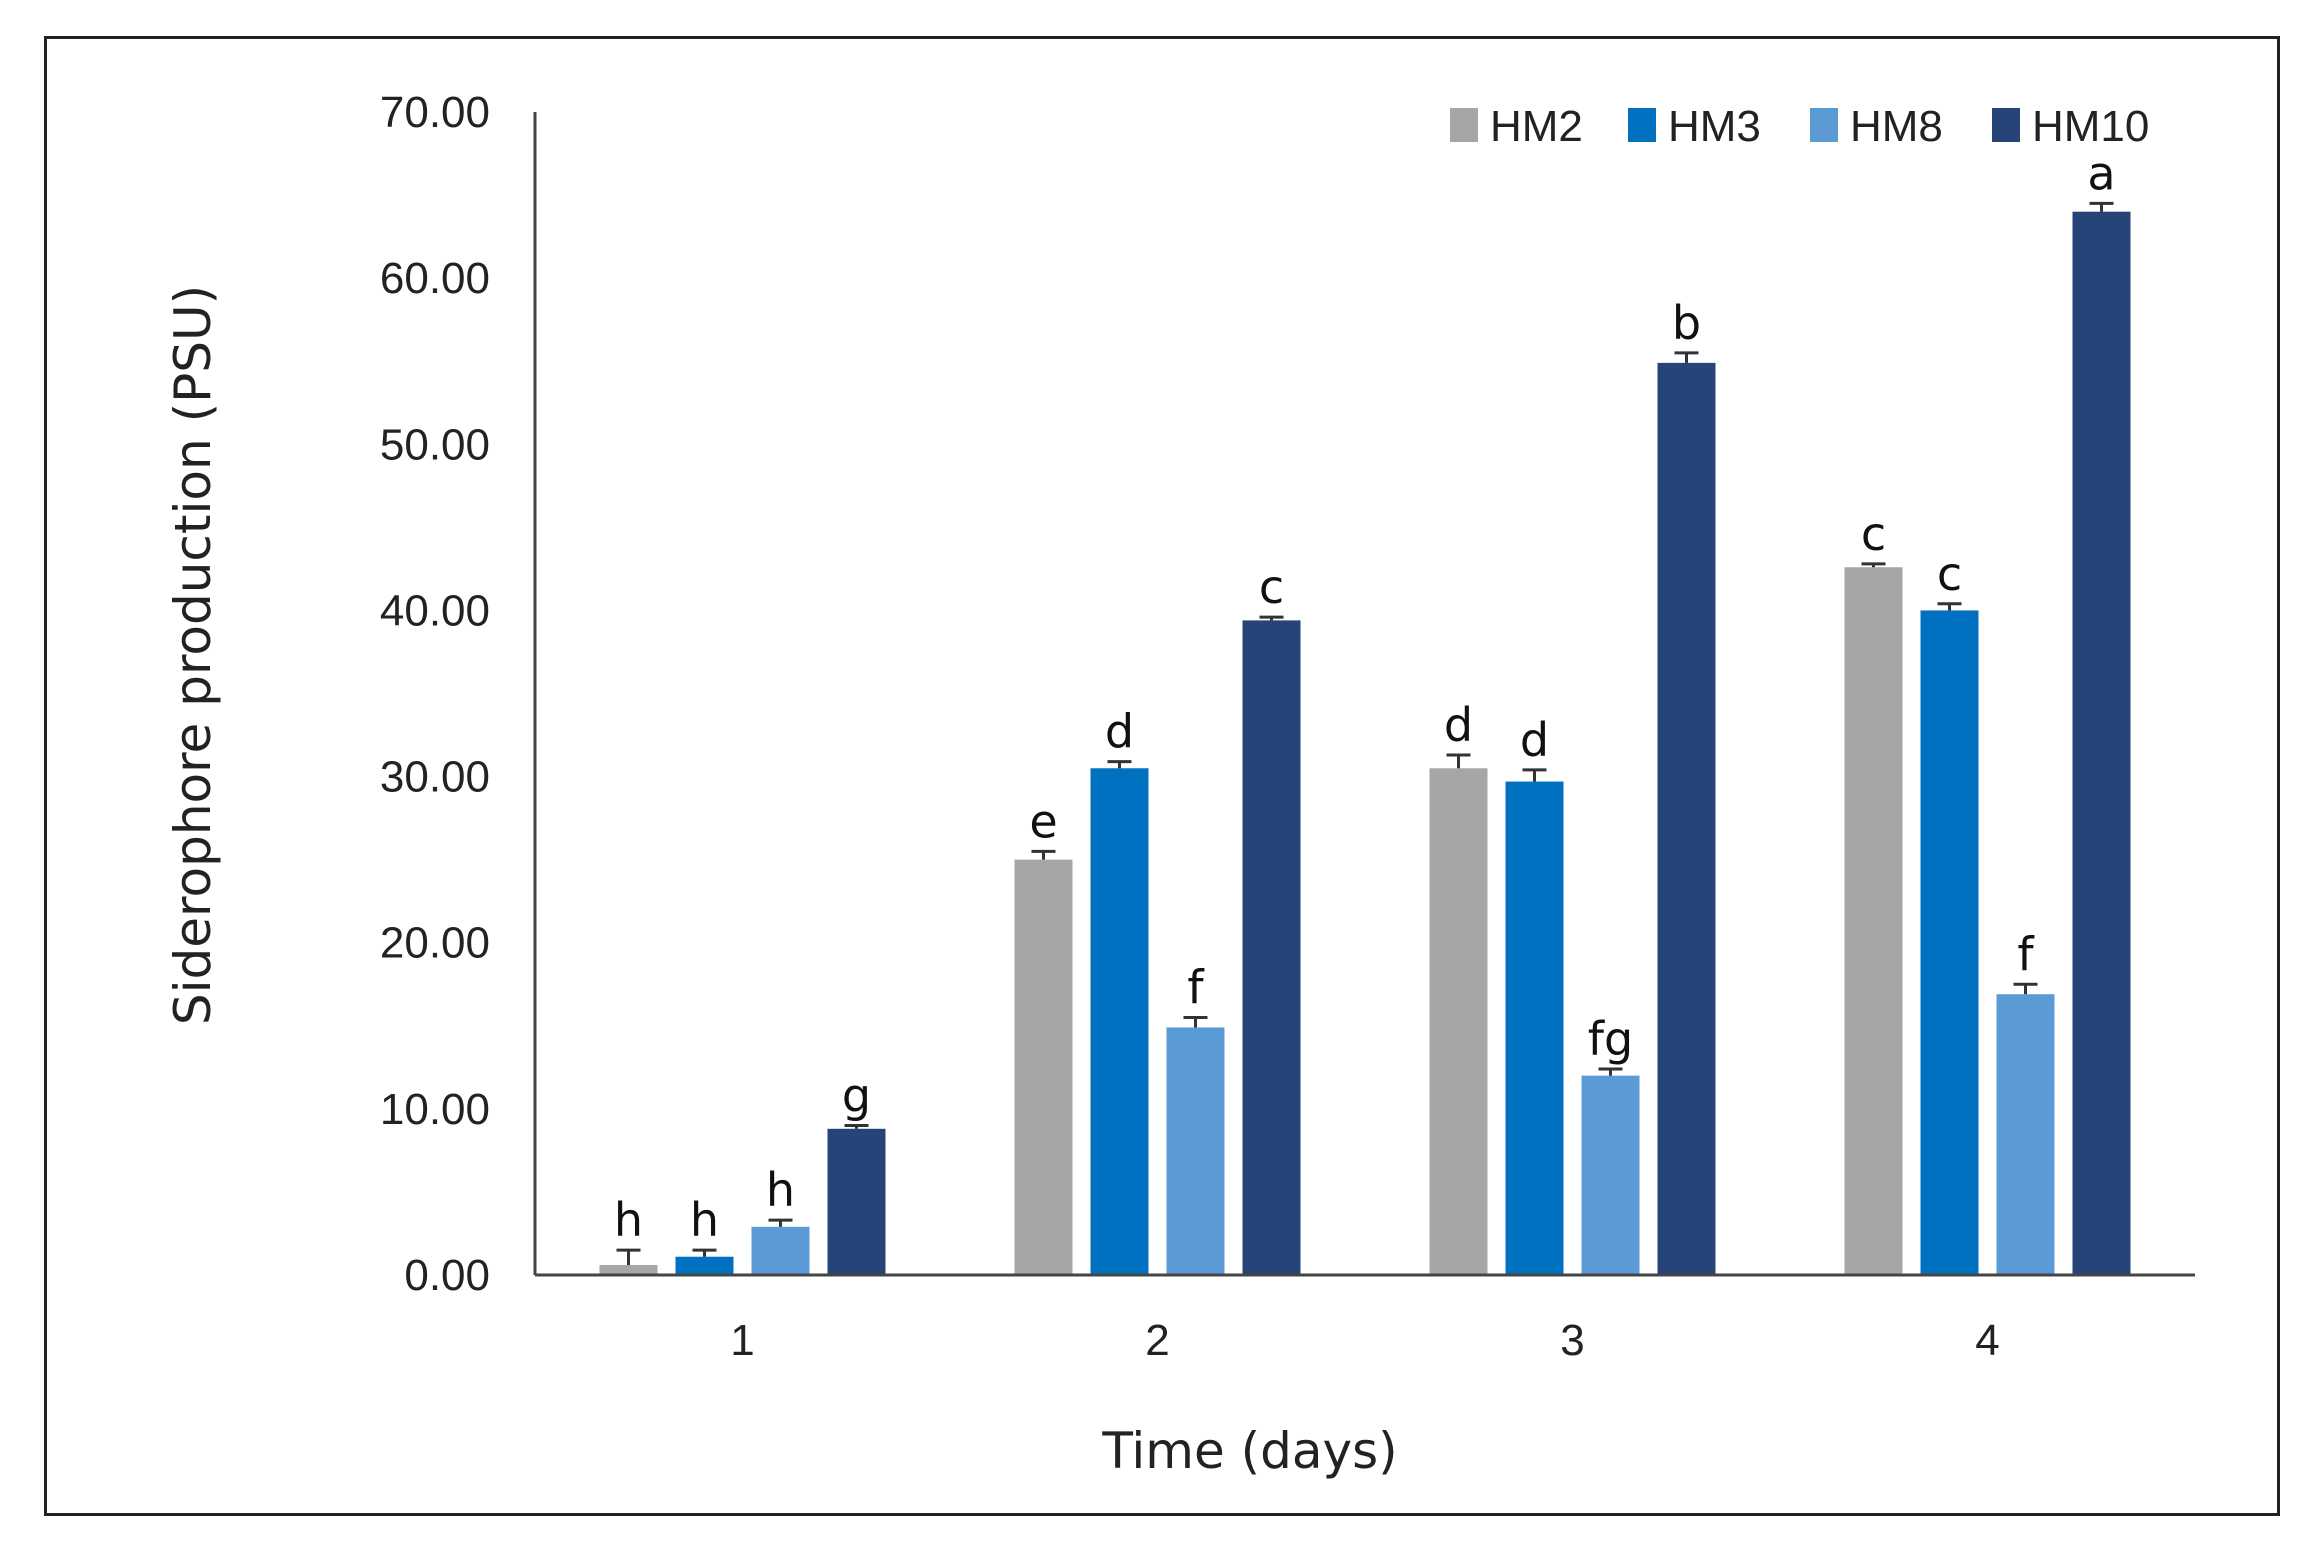 The height and width of the screenshot is (1548, 2315). Describe the element at coordinates (742, 1340) in the screenshot. I see `x-tick-label: 1` at that location.